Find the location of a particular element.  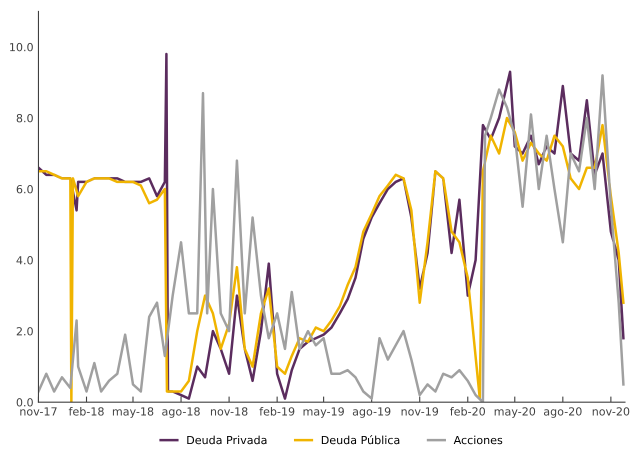

x-tick-label: feb-20 is located at coordinates (468, 411).